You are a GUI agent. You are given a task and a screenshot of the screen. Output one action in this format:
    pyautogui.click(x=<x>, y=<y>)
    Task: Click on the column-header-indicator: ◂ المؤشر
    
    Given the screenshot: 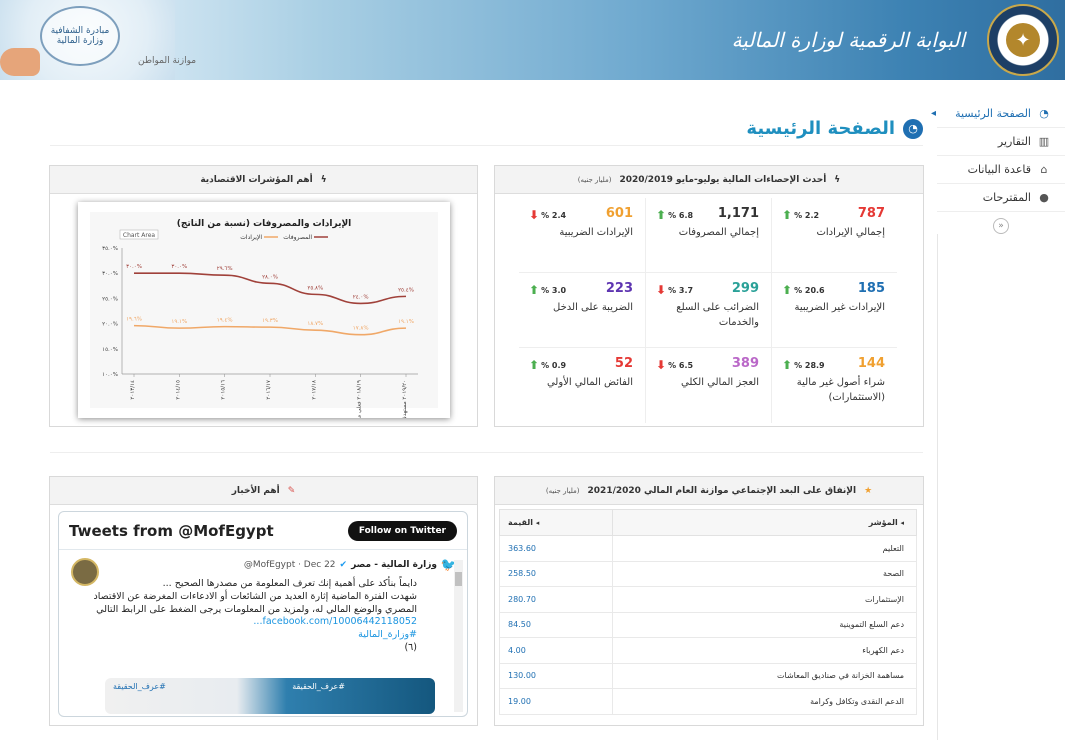 What is the action you would take?
    pyautogui.click(x=764, y=522)
    